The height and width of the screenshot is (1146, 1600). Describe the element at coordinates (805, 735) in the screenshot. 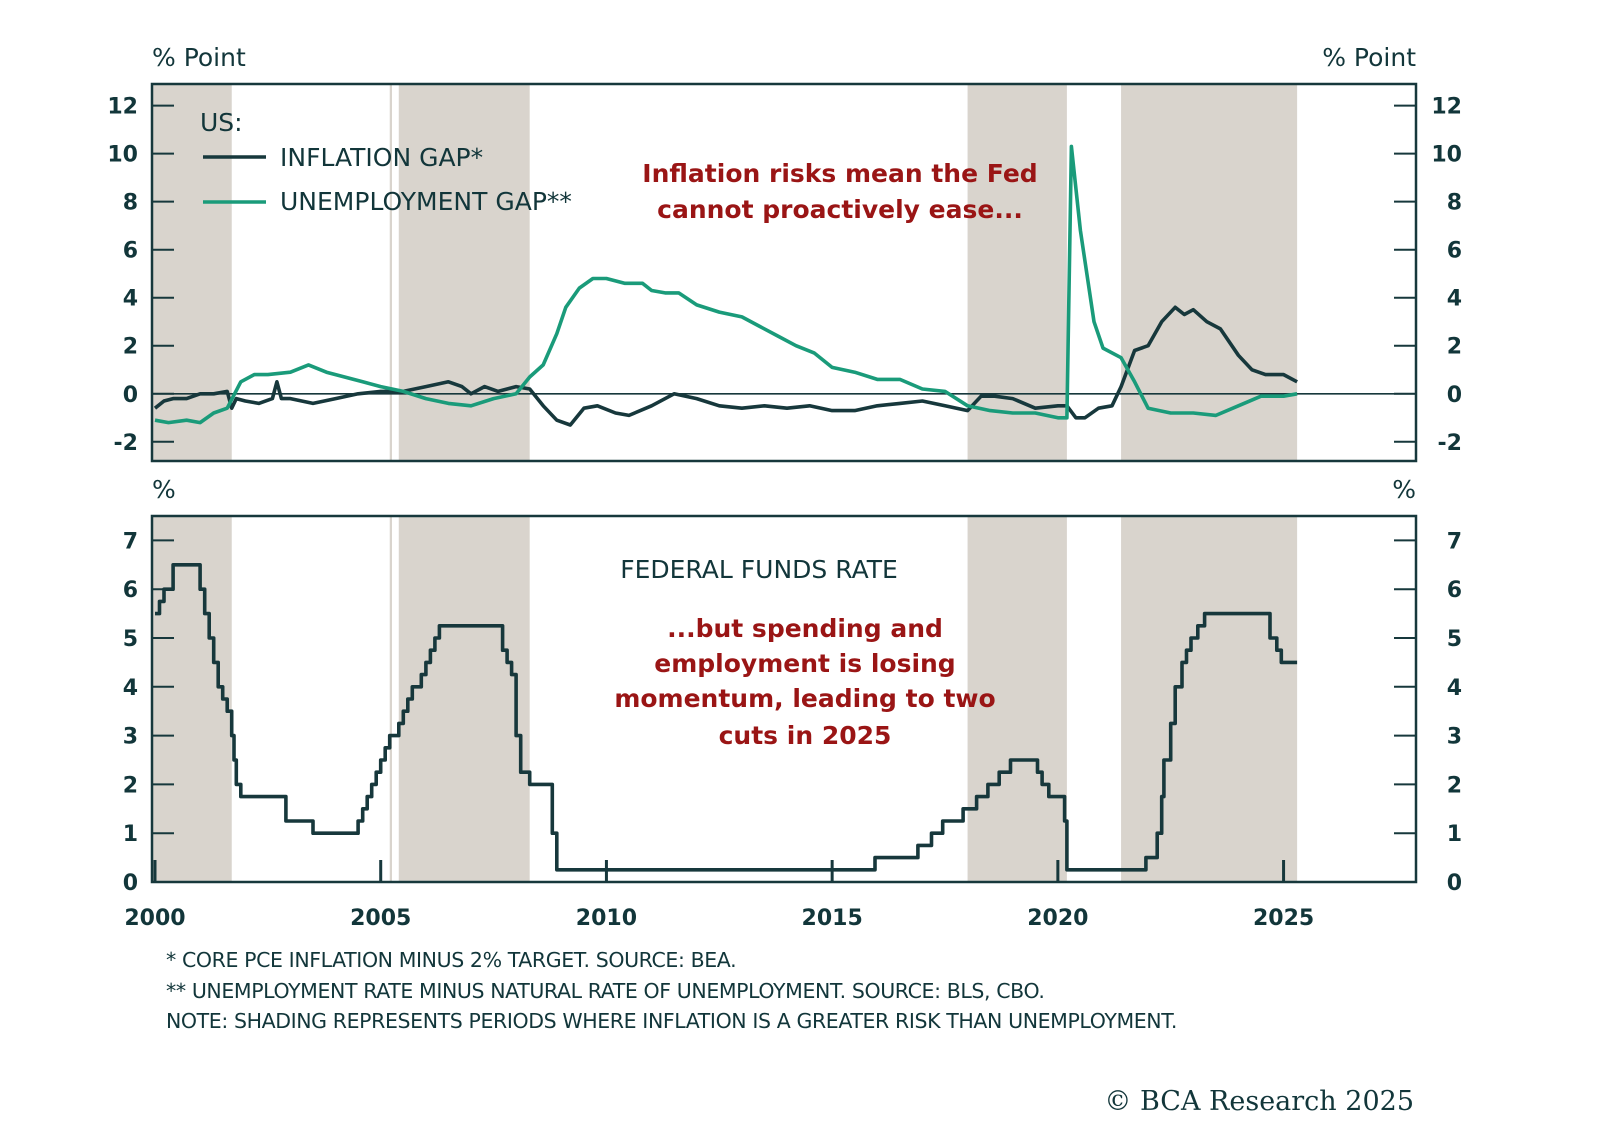

I see `bottom-annotation-line-4: cuts in 2025` at that location.